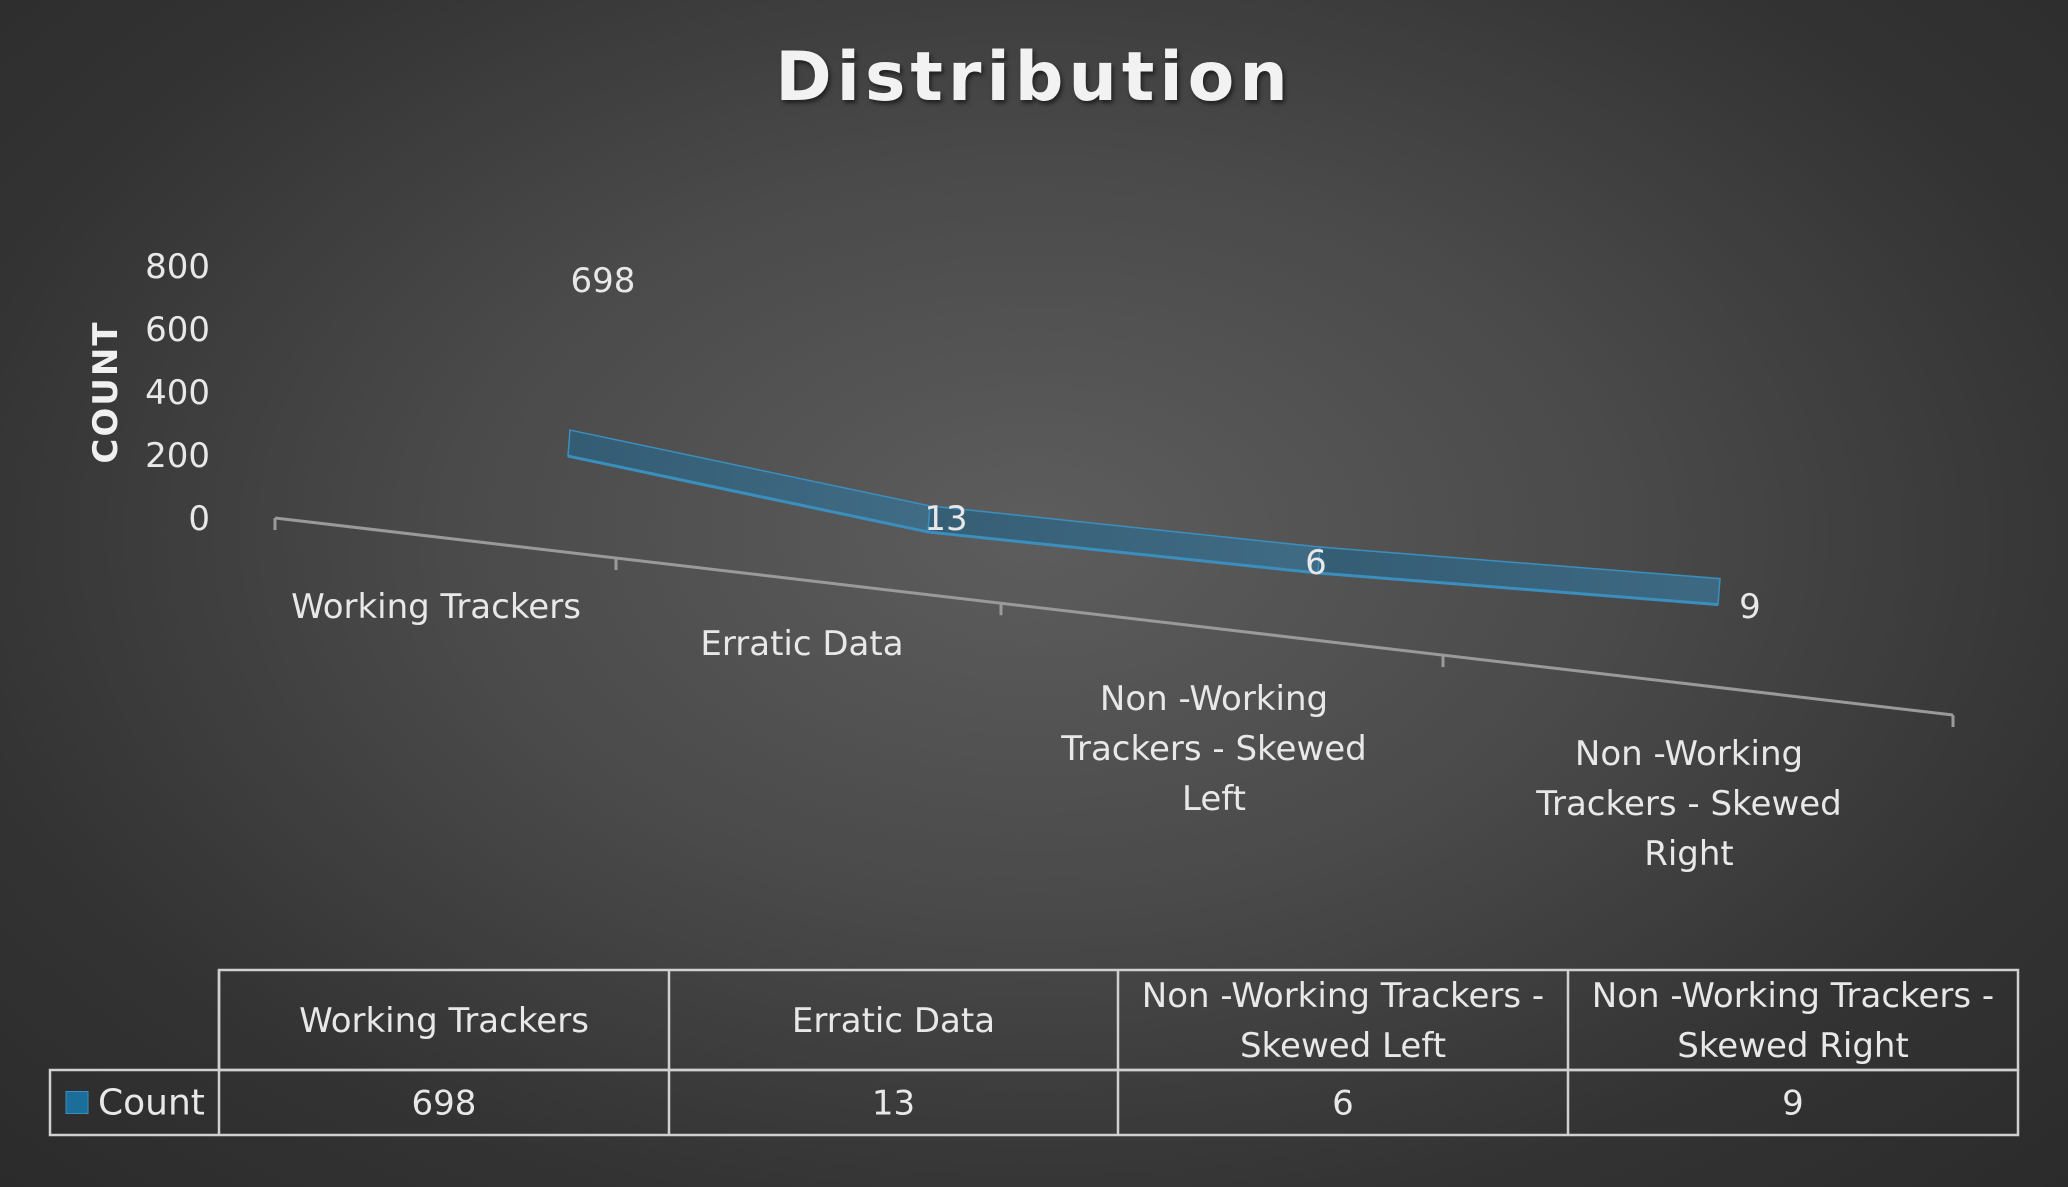  I want to click on x-tick-label: Non -Working Trackers - Skewed Right, so click(1688, 804).